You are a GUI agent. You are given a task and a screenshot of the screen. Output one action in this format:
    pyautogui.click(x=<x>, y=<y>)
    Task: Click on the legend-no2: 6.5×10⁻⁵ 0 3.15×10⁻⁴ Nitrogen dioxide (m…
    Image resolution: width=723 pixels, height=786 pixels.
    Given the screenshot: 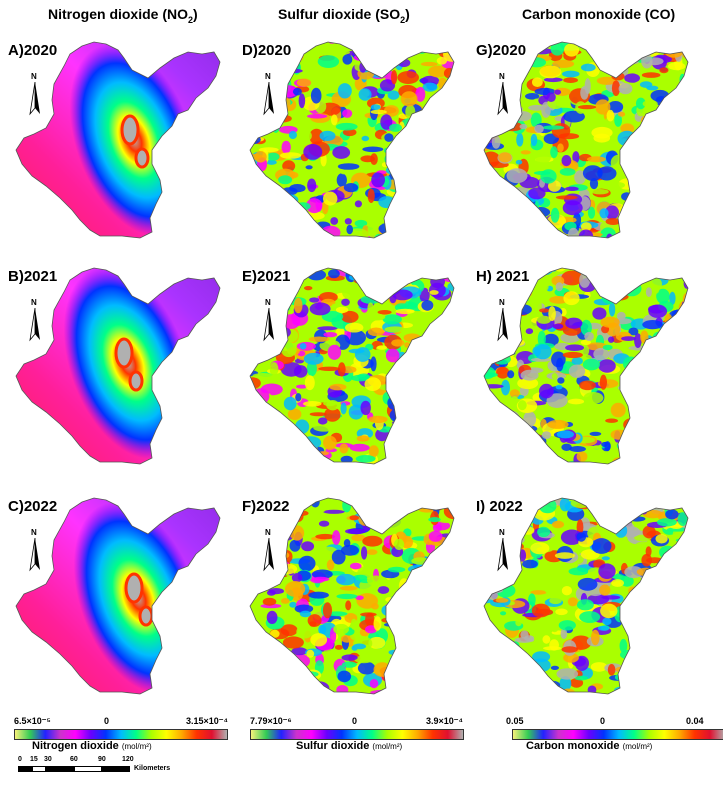 What is the action you would take?
    pyautogui.click(x=129, y=746)
    